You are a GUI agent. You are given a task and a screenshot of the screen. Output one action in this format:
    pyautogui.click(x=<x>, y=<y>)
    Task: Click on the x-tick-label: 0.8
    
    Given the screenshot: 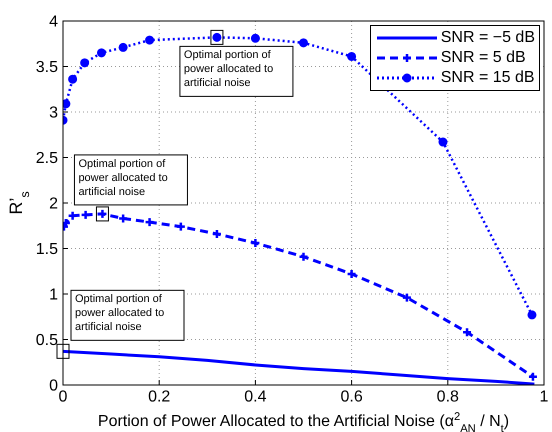 What is the action you would take?
    pyautogui.click(x=448, y=397)
    